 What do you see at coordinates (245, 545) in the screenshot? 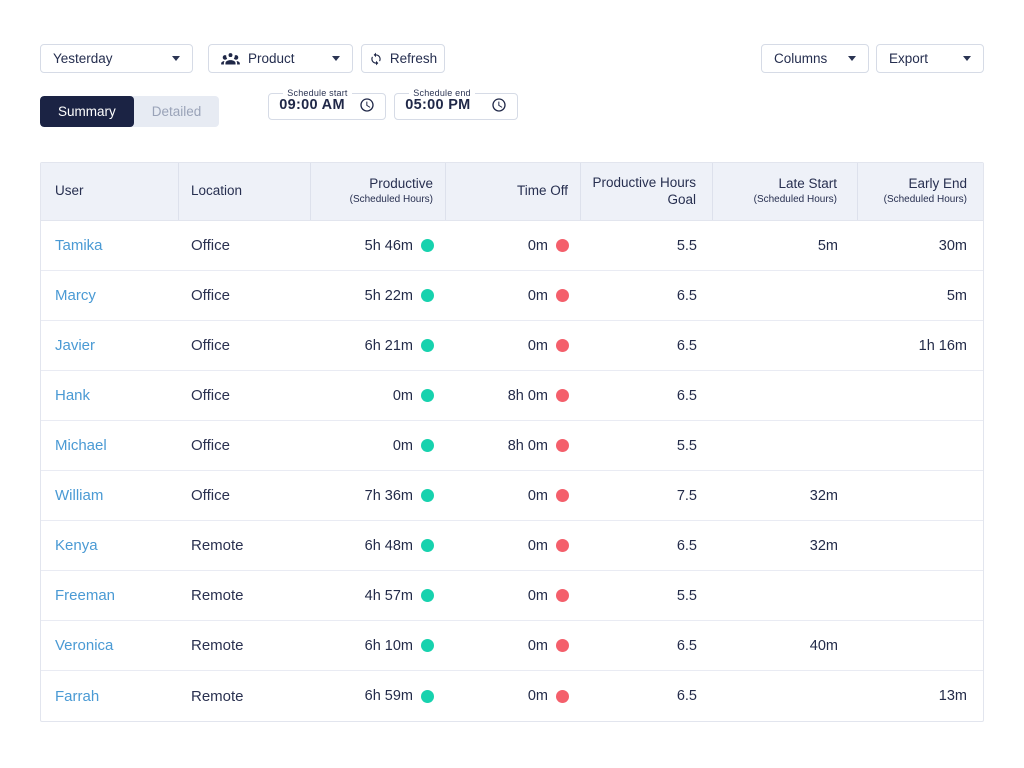
I see `location-cell: Remote` at bounding box center [245, 545].